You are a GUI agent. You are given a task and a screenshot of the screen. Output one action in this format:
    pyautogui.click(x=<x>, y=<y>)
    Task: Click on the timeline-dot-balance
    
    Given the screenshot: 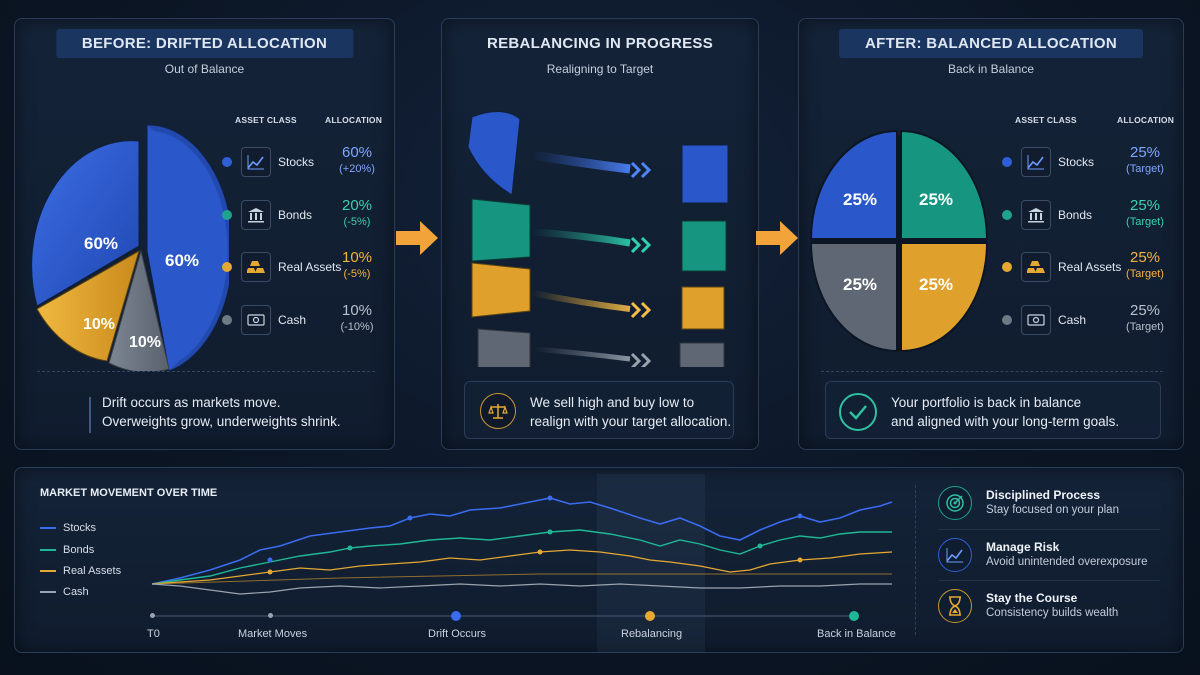 What is the action you would take?
    pyautogui.click(x=854, y=616)
    